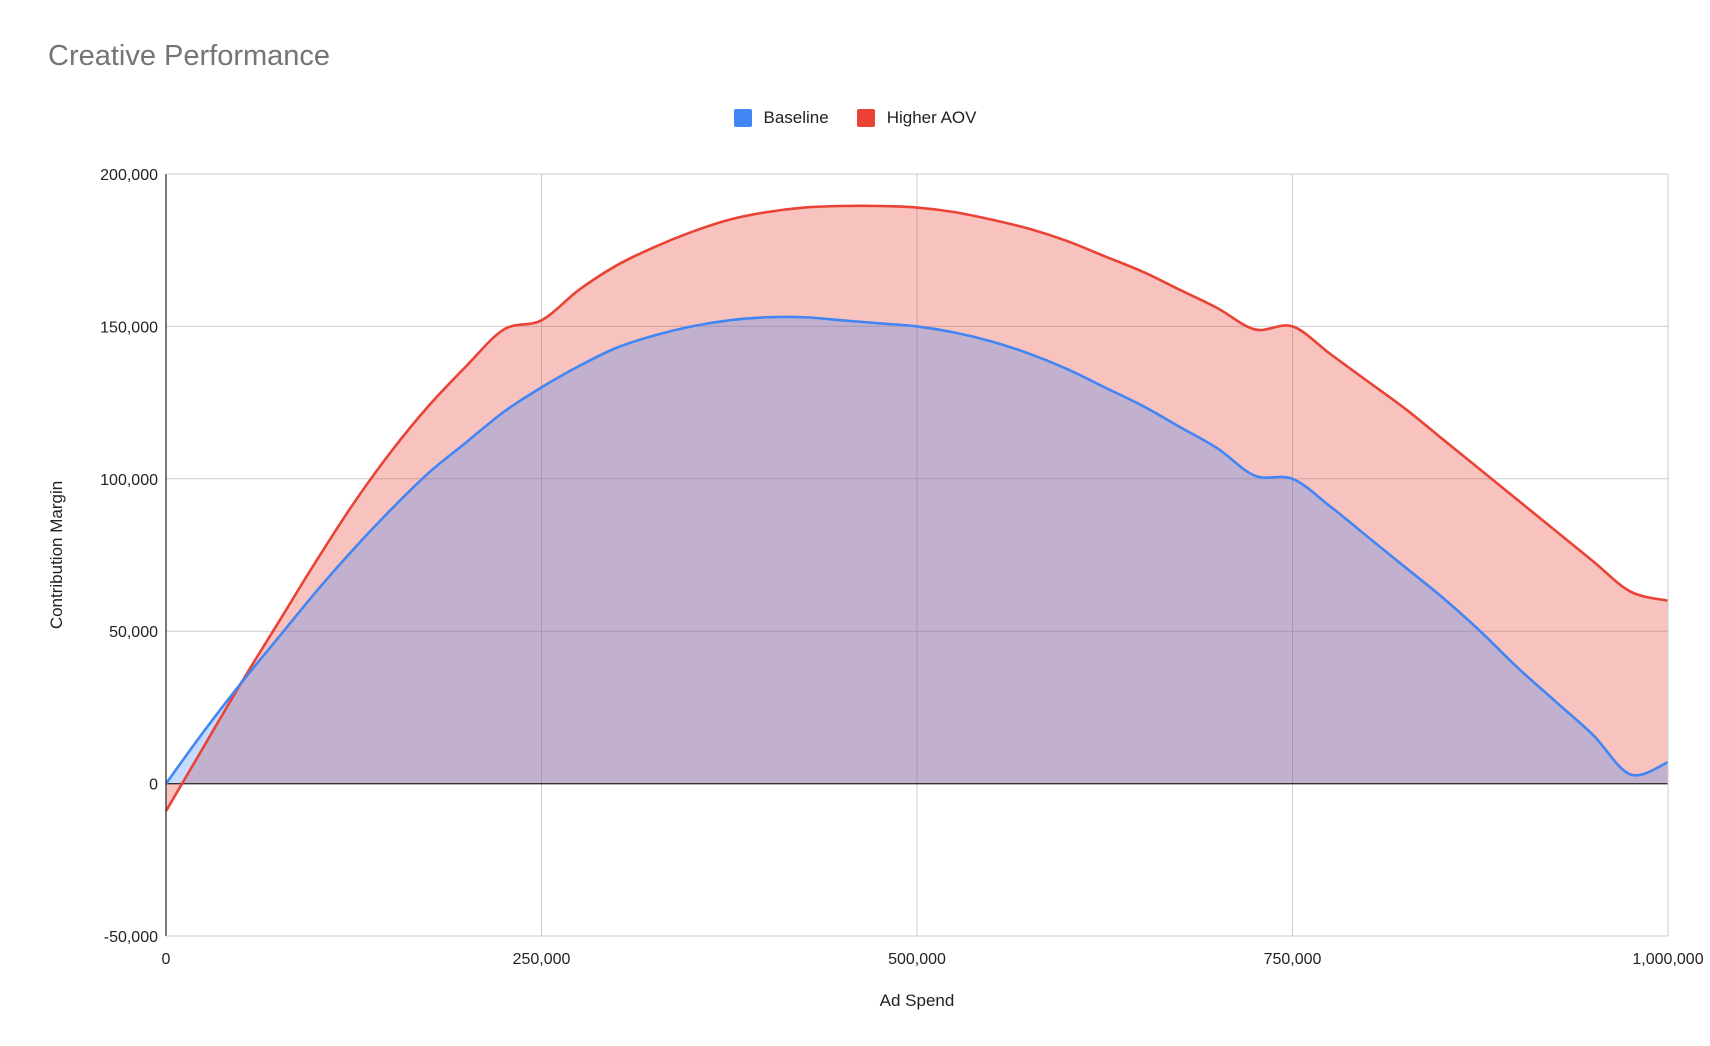 The image size is (1710, 1046). Describe the element at coordinates (129, 480) in the screenshot. I see `y-tick-label: 100,000` at that location.